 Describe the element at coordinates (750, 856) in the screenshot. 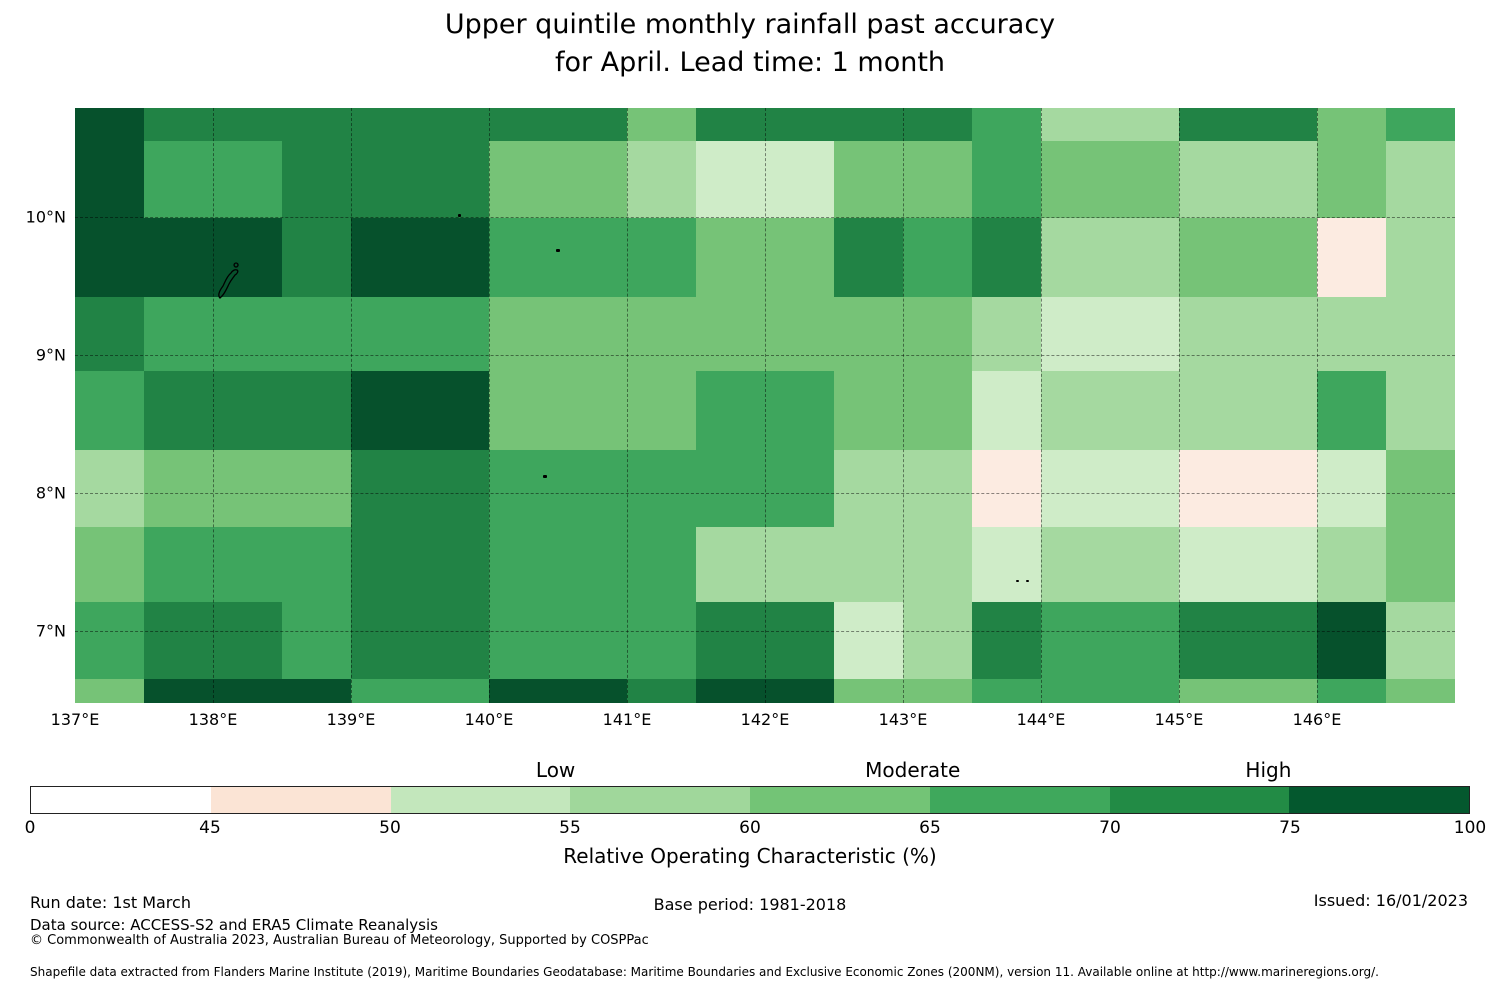

I see `colorbar-axis-label: Relative Operating Characteristic (%)` at that location.